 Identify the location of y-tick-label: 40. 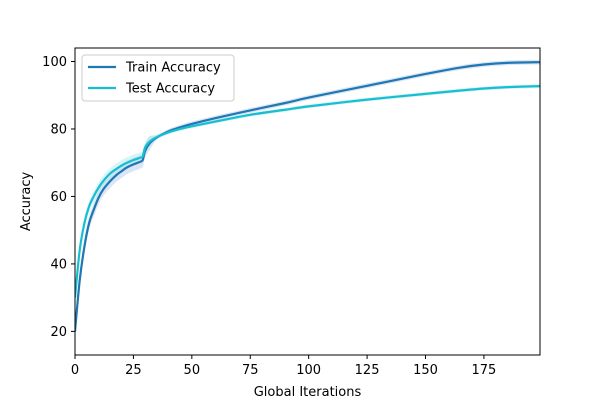
(58, 264).